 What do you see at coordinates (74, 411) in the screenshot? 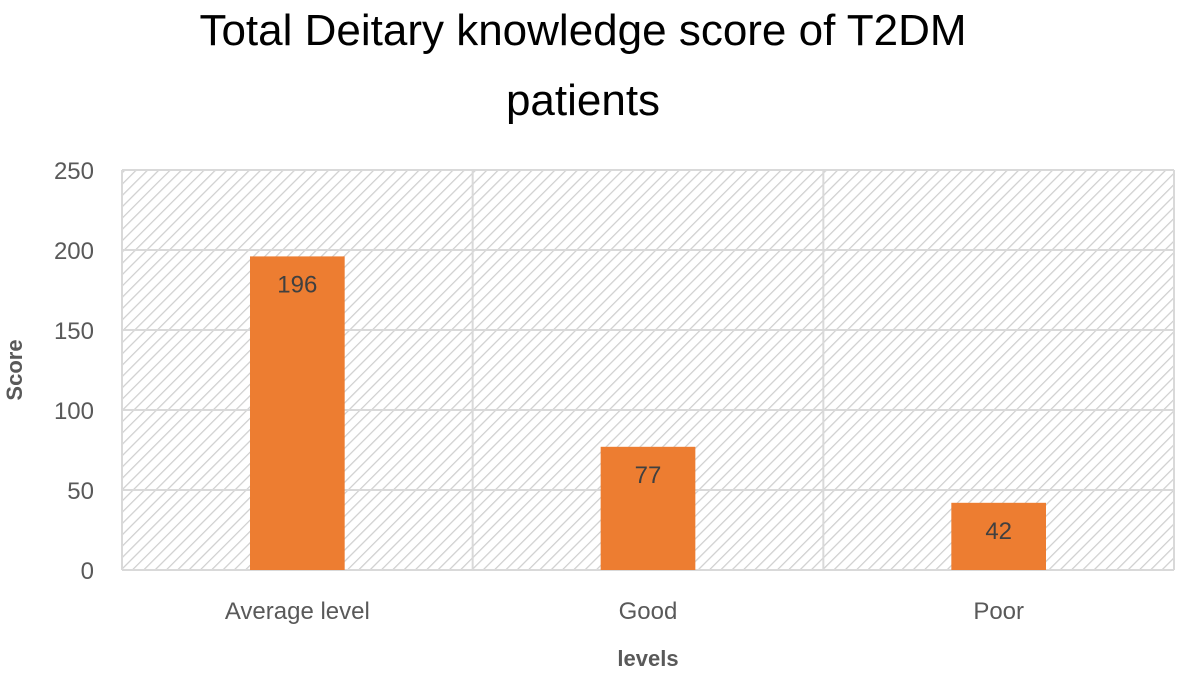
I see `y-tick-label: 100` at bounding box center [74, 411].